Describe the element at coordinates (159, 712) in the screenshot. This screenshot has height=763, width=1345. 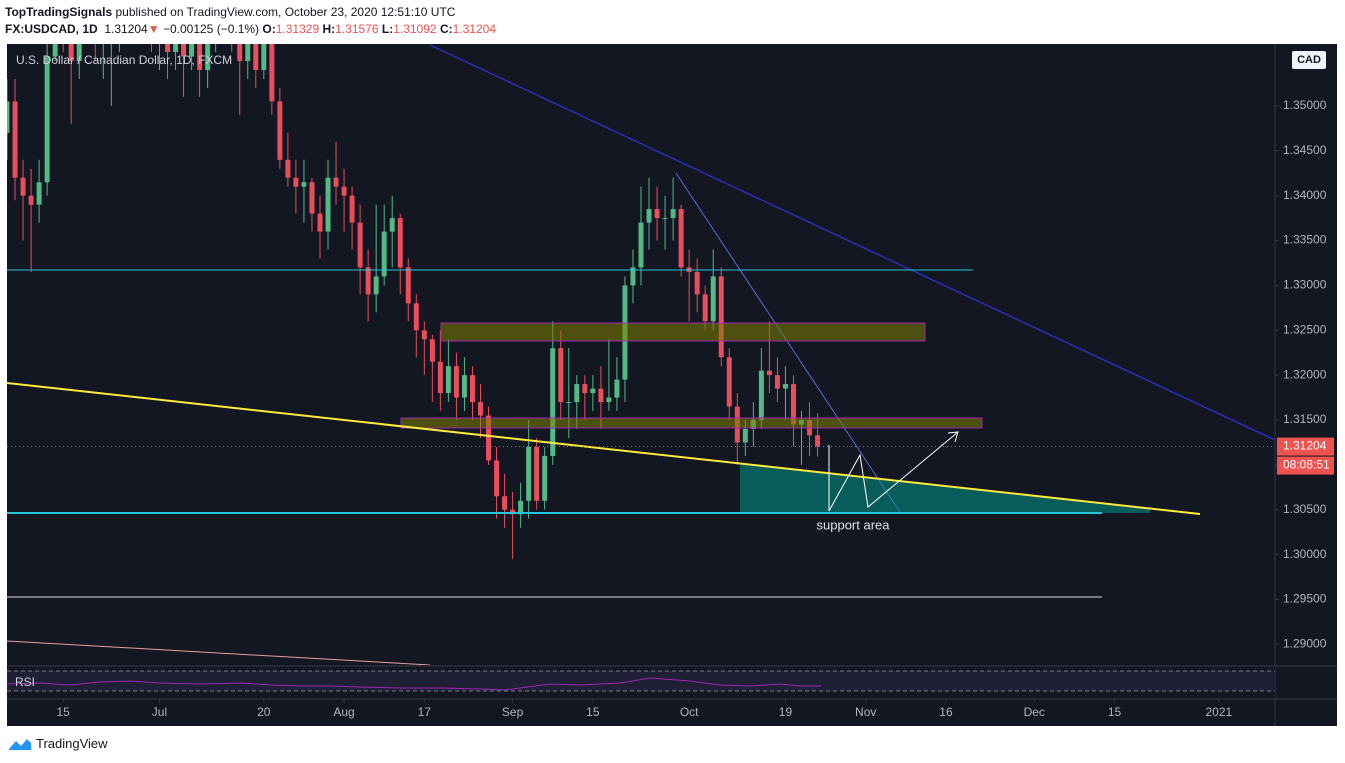
I see `x-tick-label: Jul` at that location.